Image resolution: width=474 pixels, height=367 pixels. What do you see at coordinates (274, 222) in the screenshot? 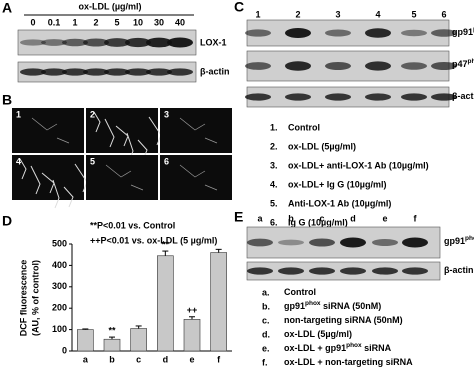
I see `legend-marker: 6.` at bounding box center [274, 222].